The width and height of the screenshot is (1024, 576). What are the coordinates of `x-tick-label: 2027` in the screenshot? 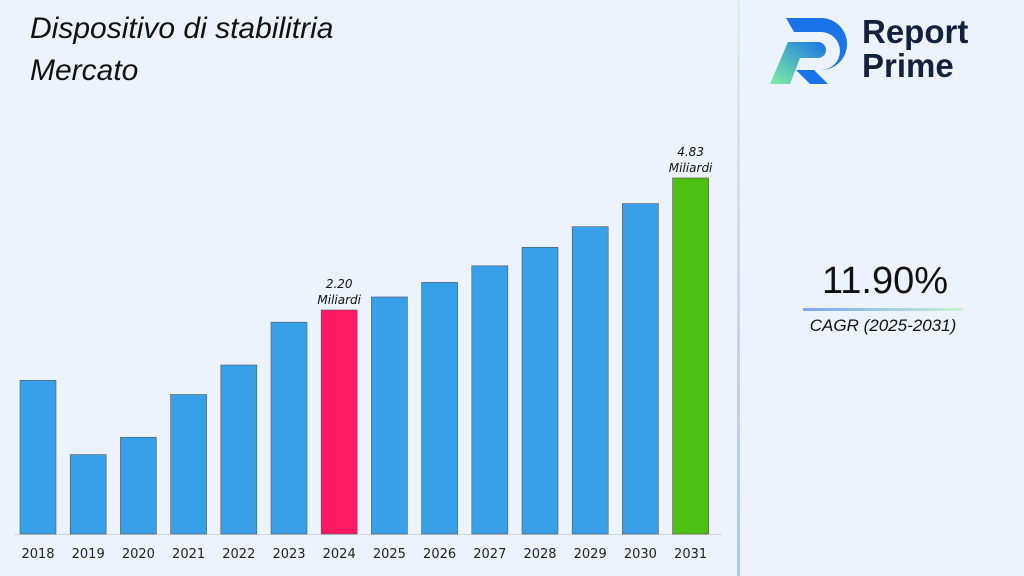 It's located at (489, 554).